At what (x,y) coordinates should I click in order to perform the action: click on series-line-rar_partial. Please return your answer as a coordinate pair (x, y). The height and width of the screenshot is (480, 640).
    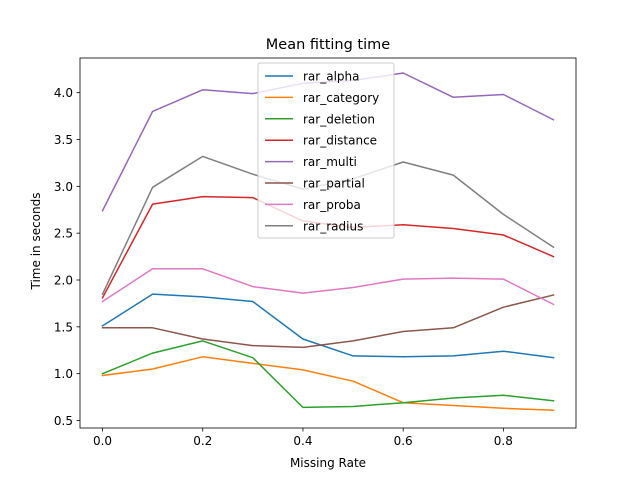
    Looking at the image, I should click on (328, 321).